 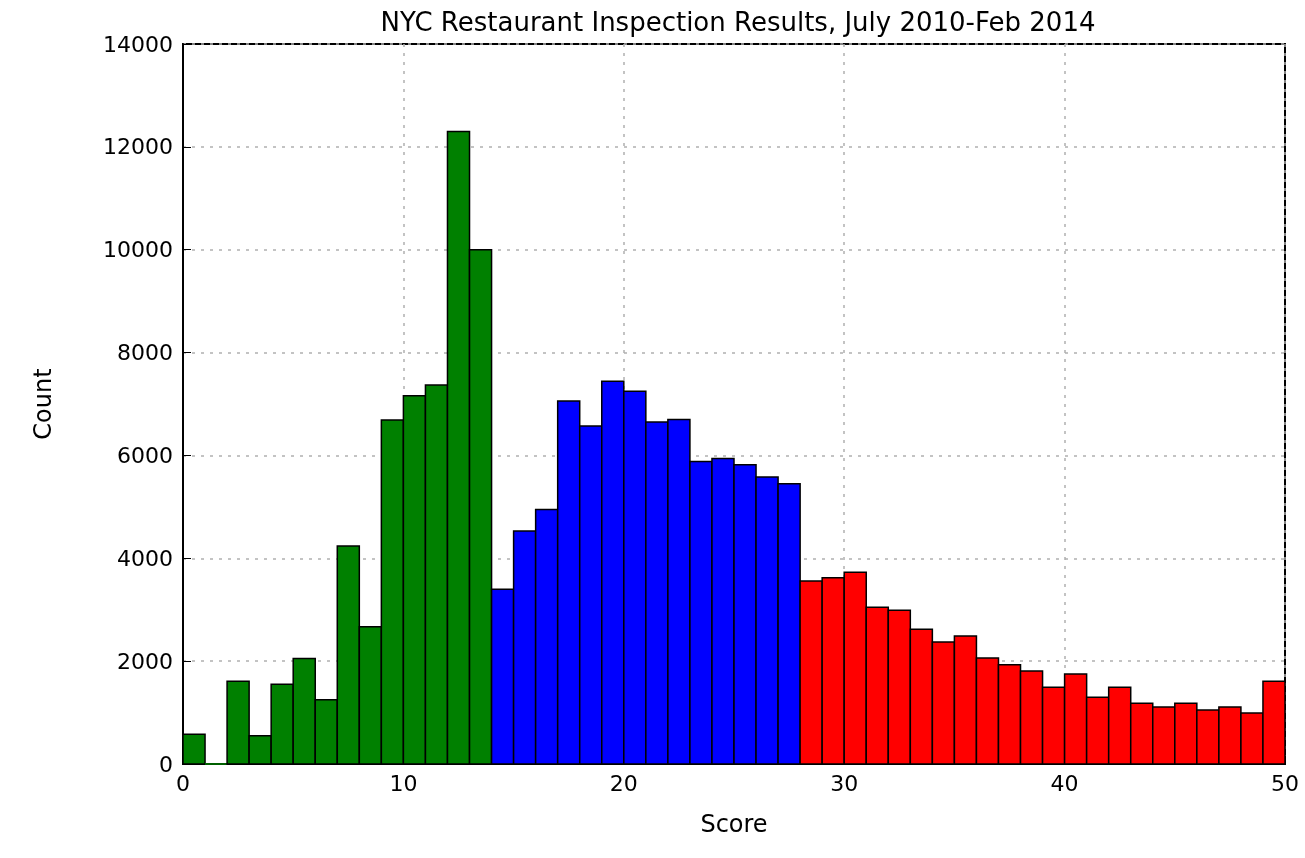 I want to click on y-tick-label: 12000, so click(x=138, y=147).